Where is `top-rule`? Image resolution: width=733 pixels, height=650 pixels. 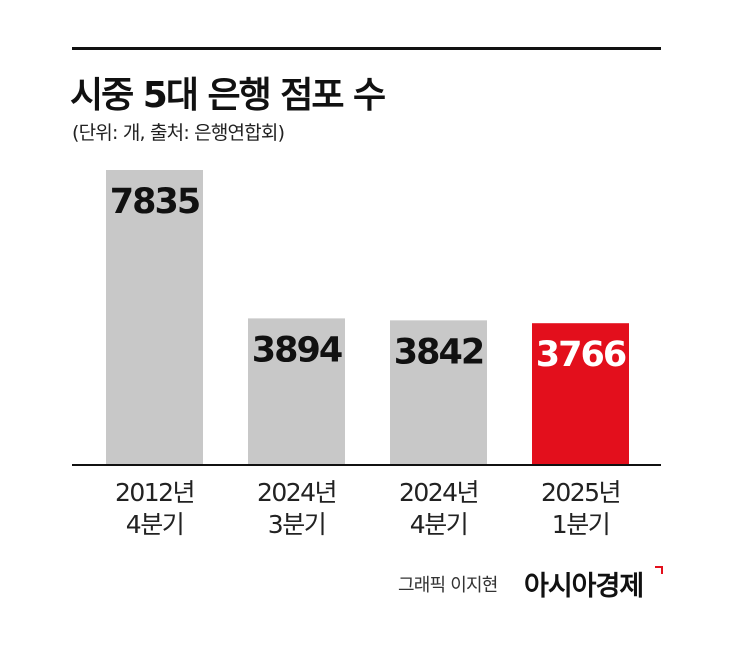
top-rule is located at coordinates (366, 48).